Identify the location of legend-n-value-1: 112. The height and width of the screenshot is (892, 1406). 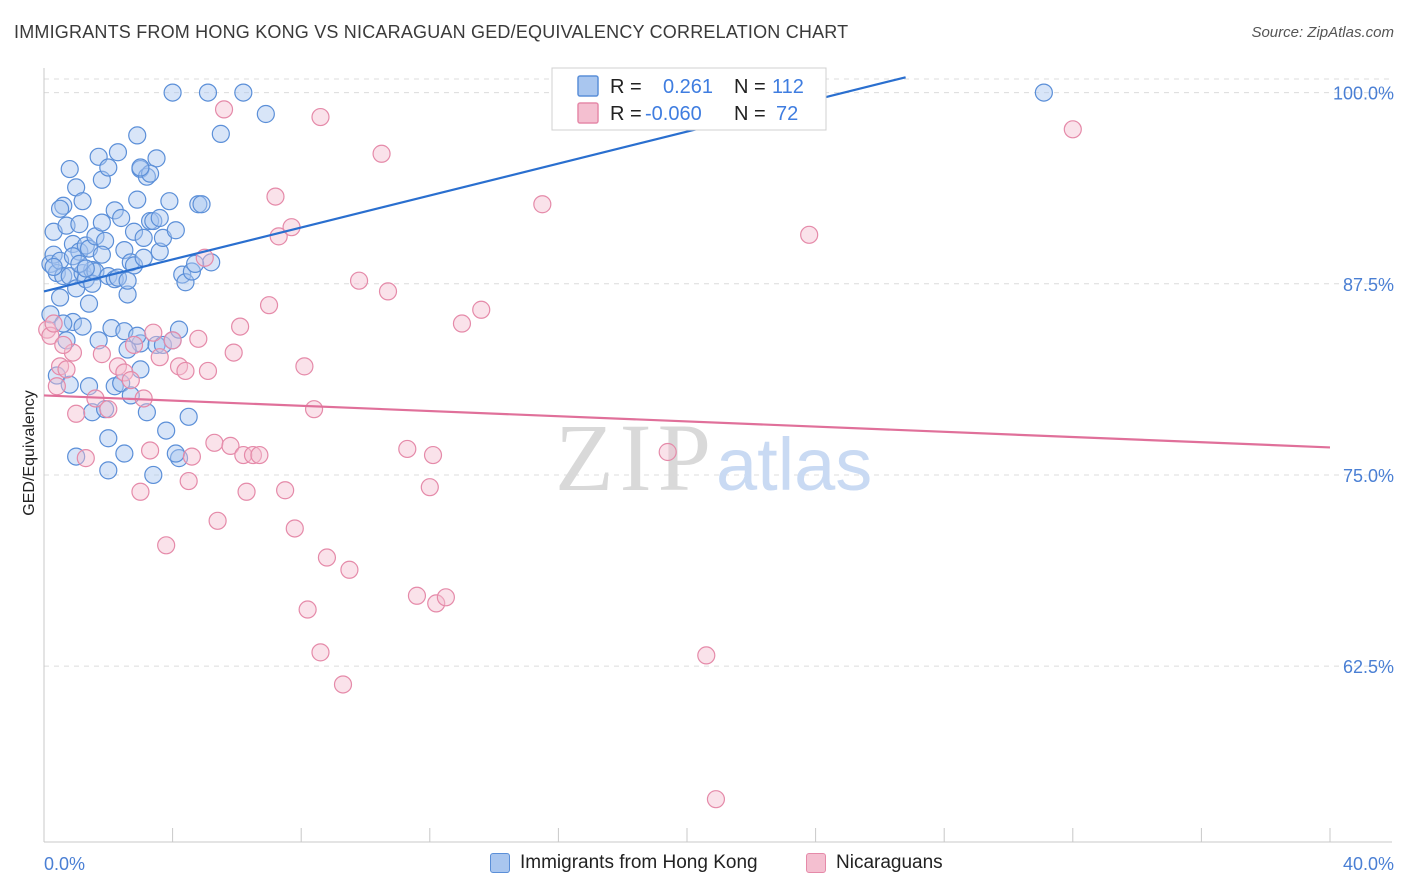
(788, 87).